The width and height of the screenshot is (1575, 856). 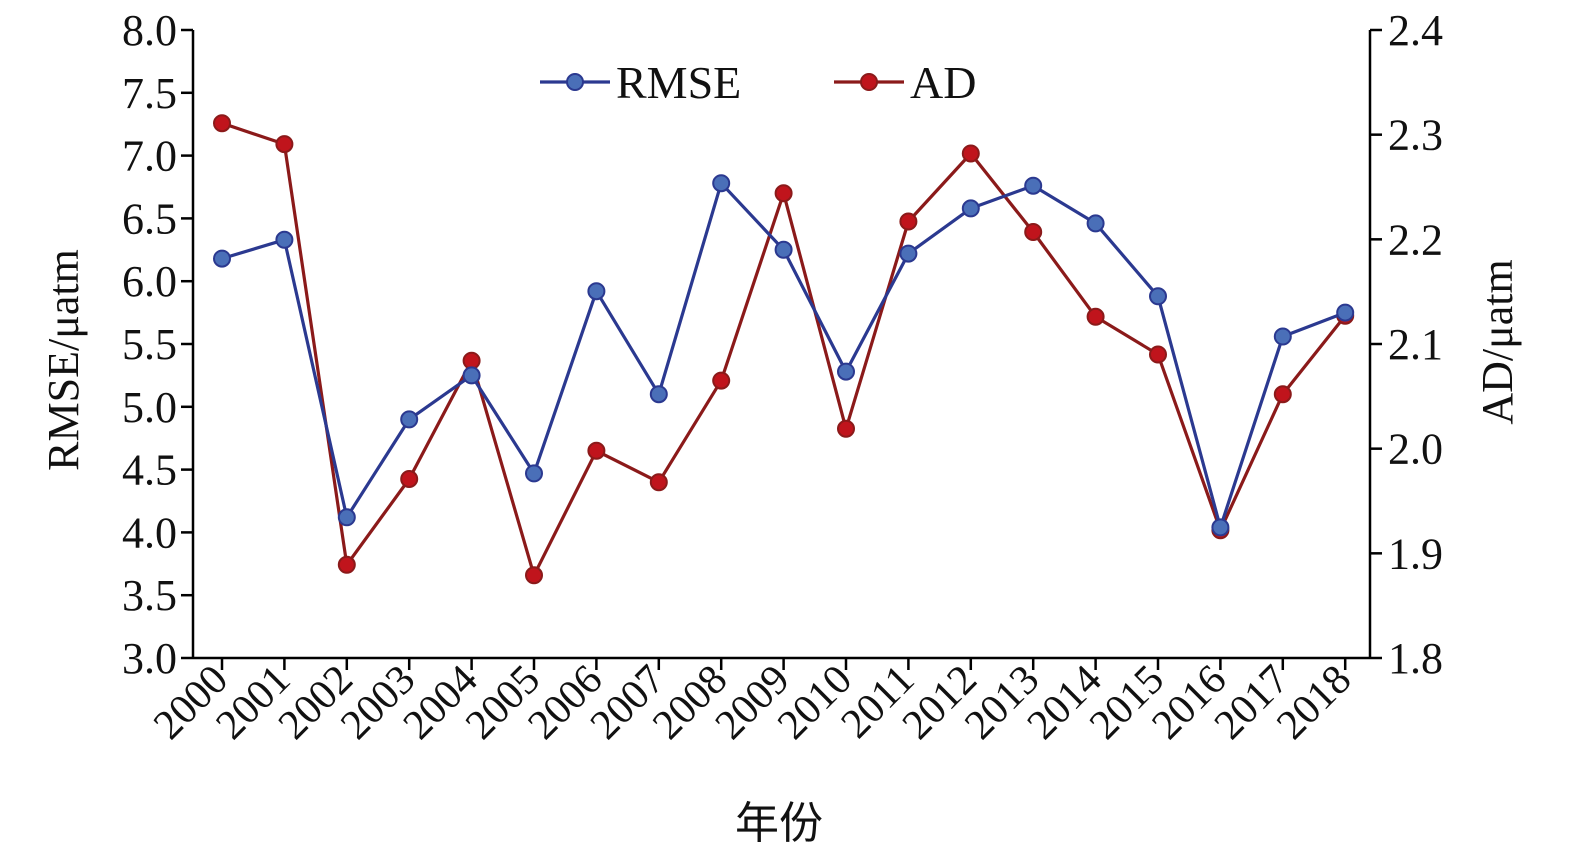 I want to click on left-tick-label: 7.5, so click(x=149, y=93).